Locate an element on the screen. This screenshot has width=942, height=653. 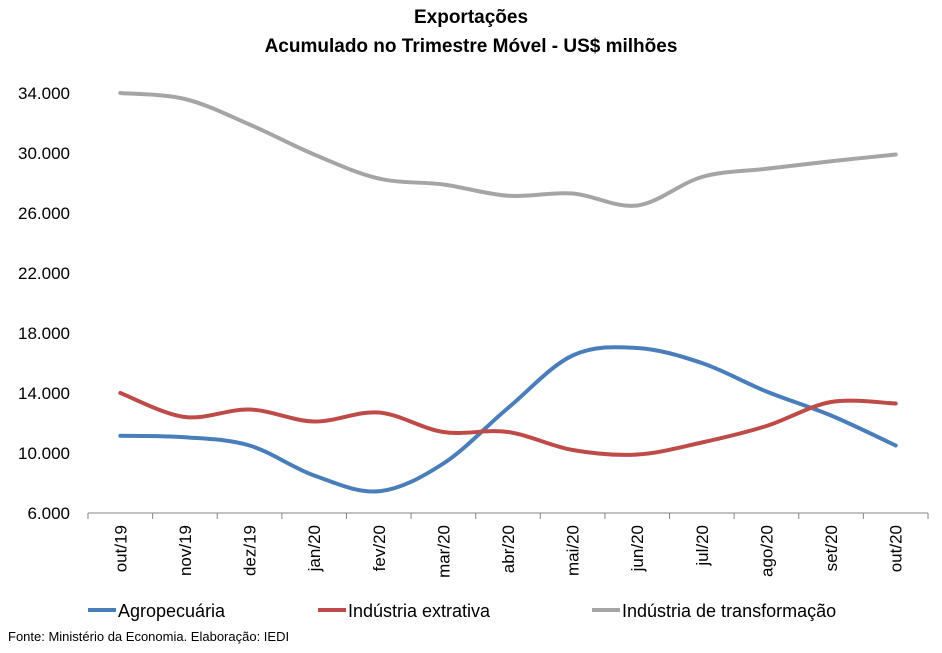
y-tick-label: 10.000 is located at coordinates (44, 453).